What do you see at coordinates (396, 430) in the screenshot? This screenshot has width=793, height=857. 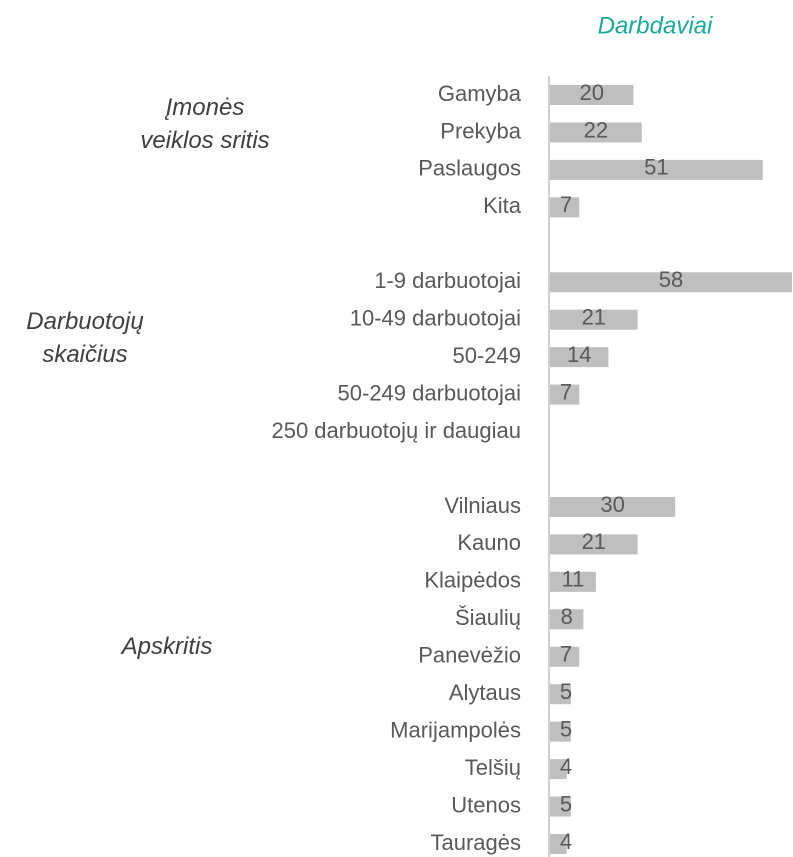 I see `category-label: 250 darbuotojų ir daugiau` at bounding box center [396, 430].